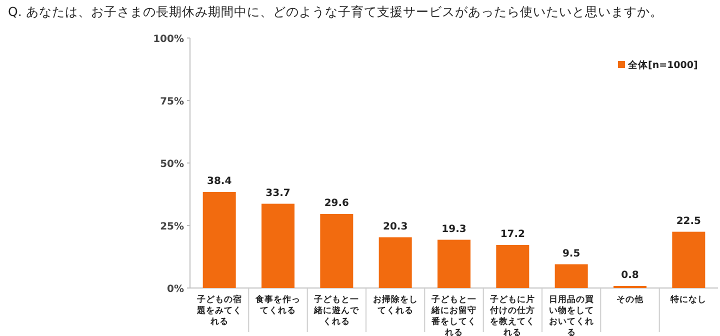 The height and width of the screenshot is (336, 720). I want to click on data-label: 9.5, so click(571, 254).